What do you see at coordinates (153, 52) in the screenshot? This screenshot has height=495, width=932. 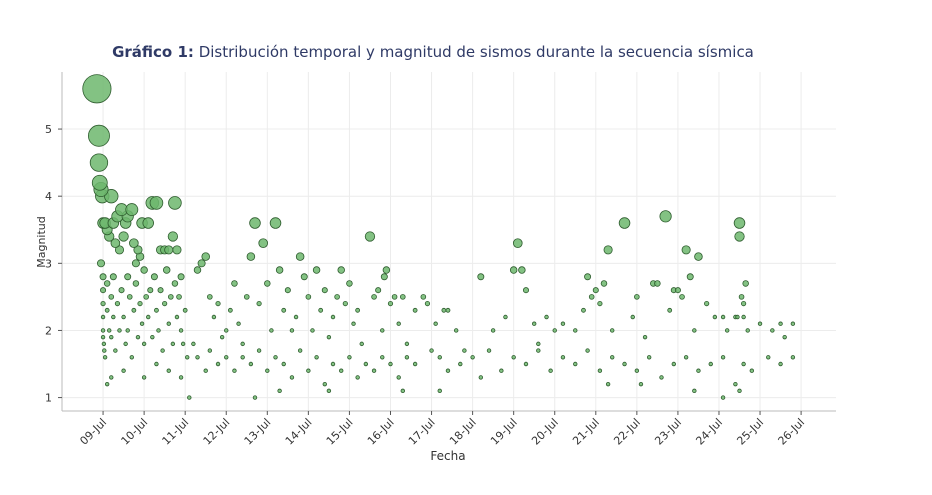 I see `chart-title-prefix: Gráfico 1:` at bounding box center [153, 52].